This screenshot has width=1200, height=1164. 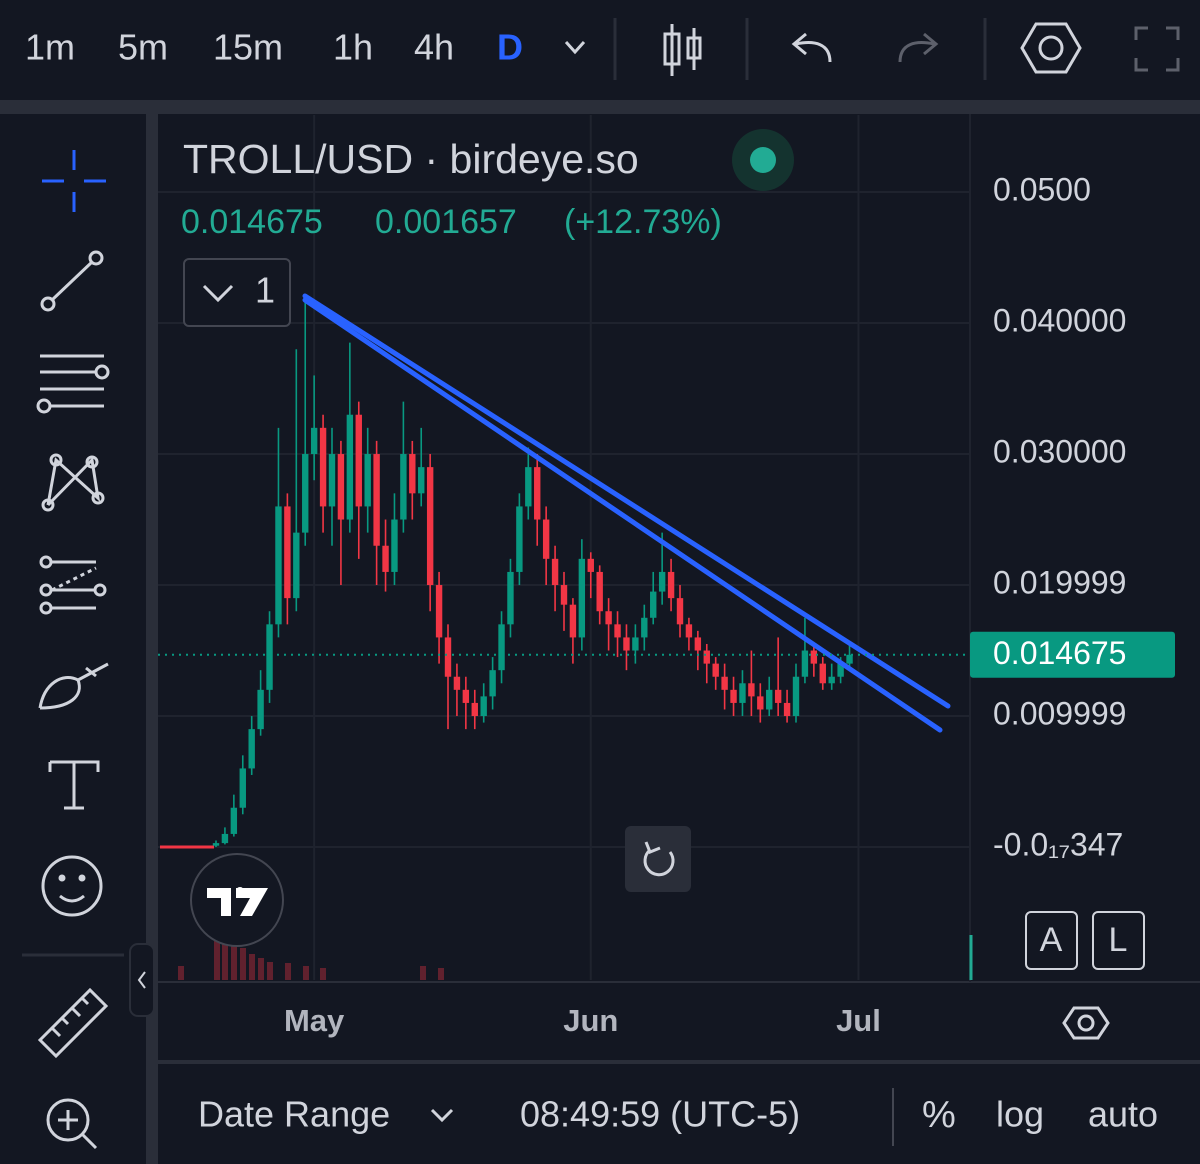 I want to click on x-tick-label: Jul, so click(x=858, y=1020).